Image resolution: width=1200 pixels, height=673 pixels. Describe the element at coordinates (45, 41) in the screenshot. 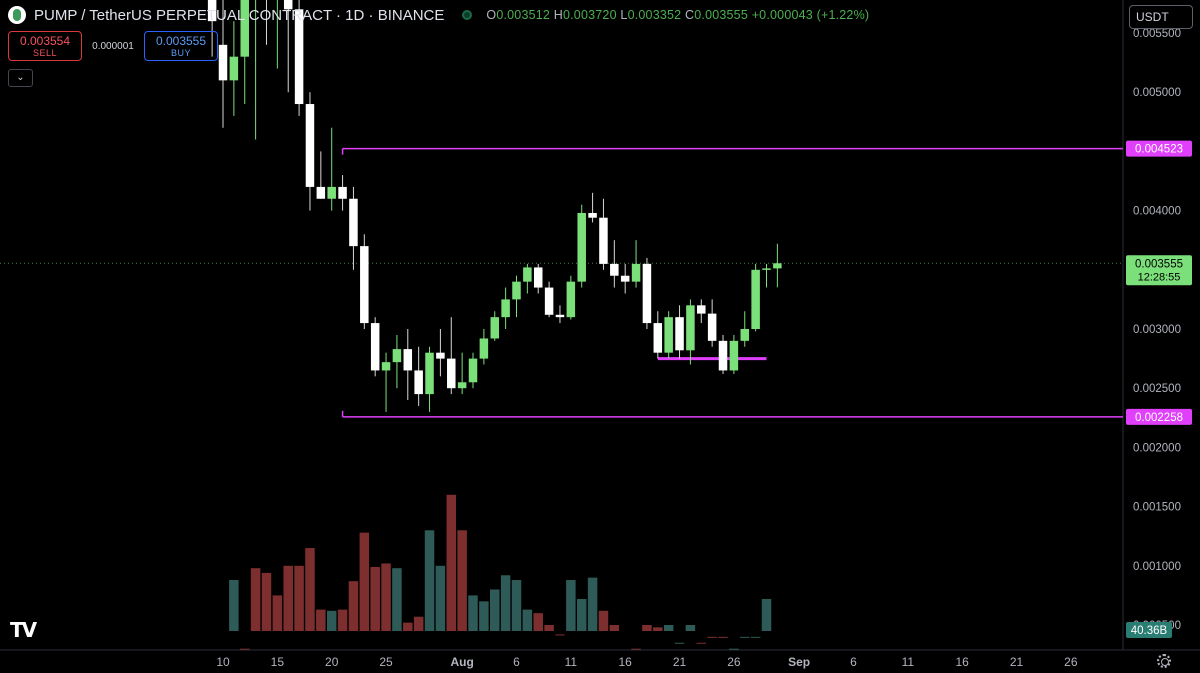

I see `sell-price: 0.003554` at that location.